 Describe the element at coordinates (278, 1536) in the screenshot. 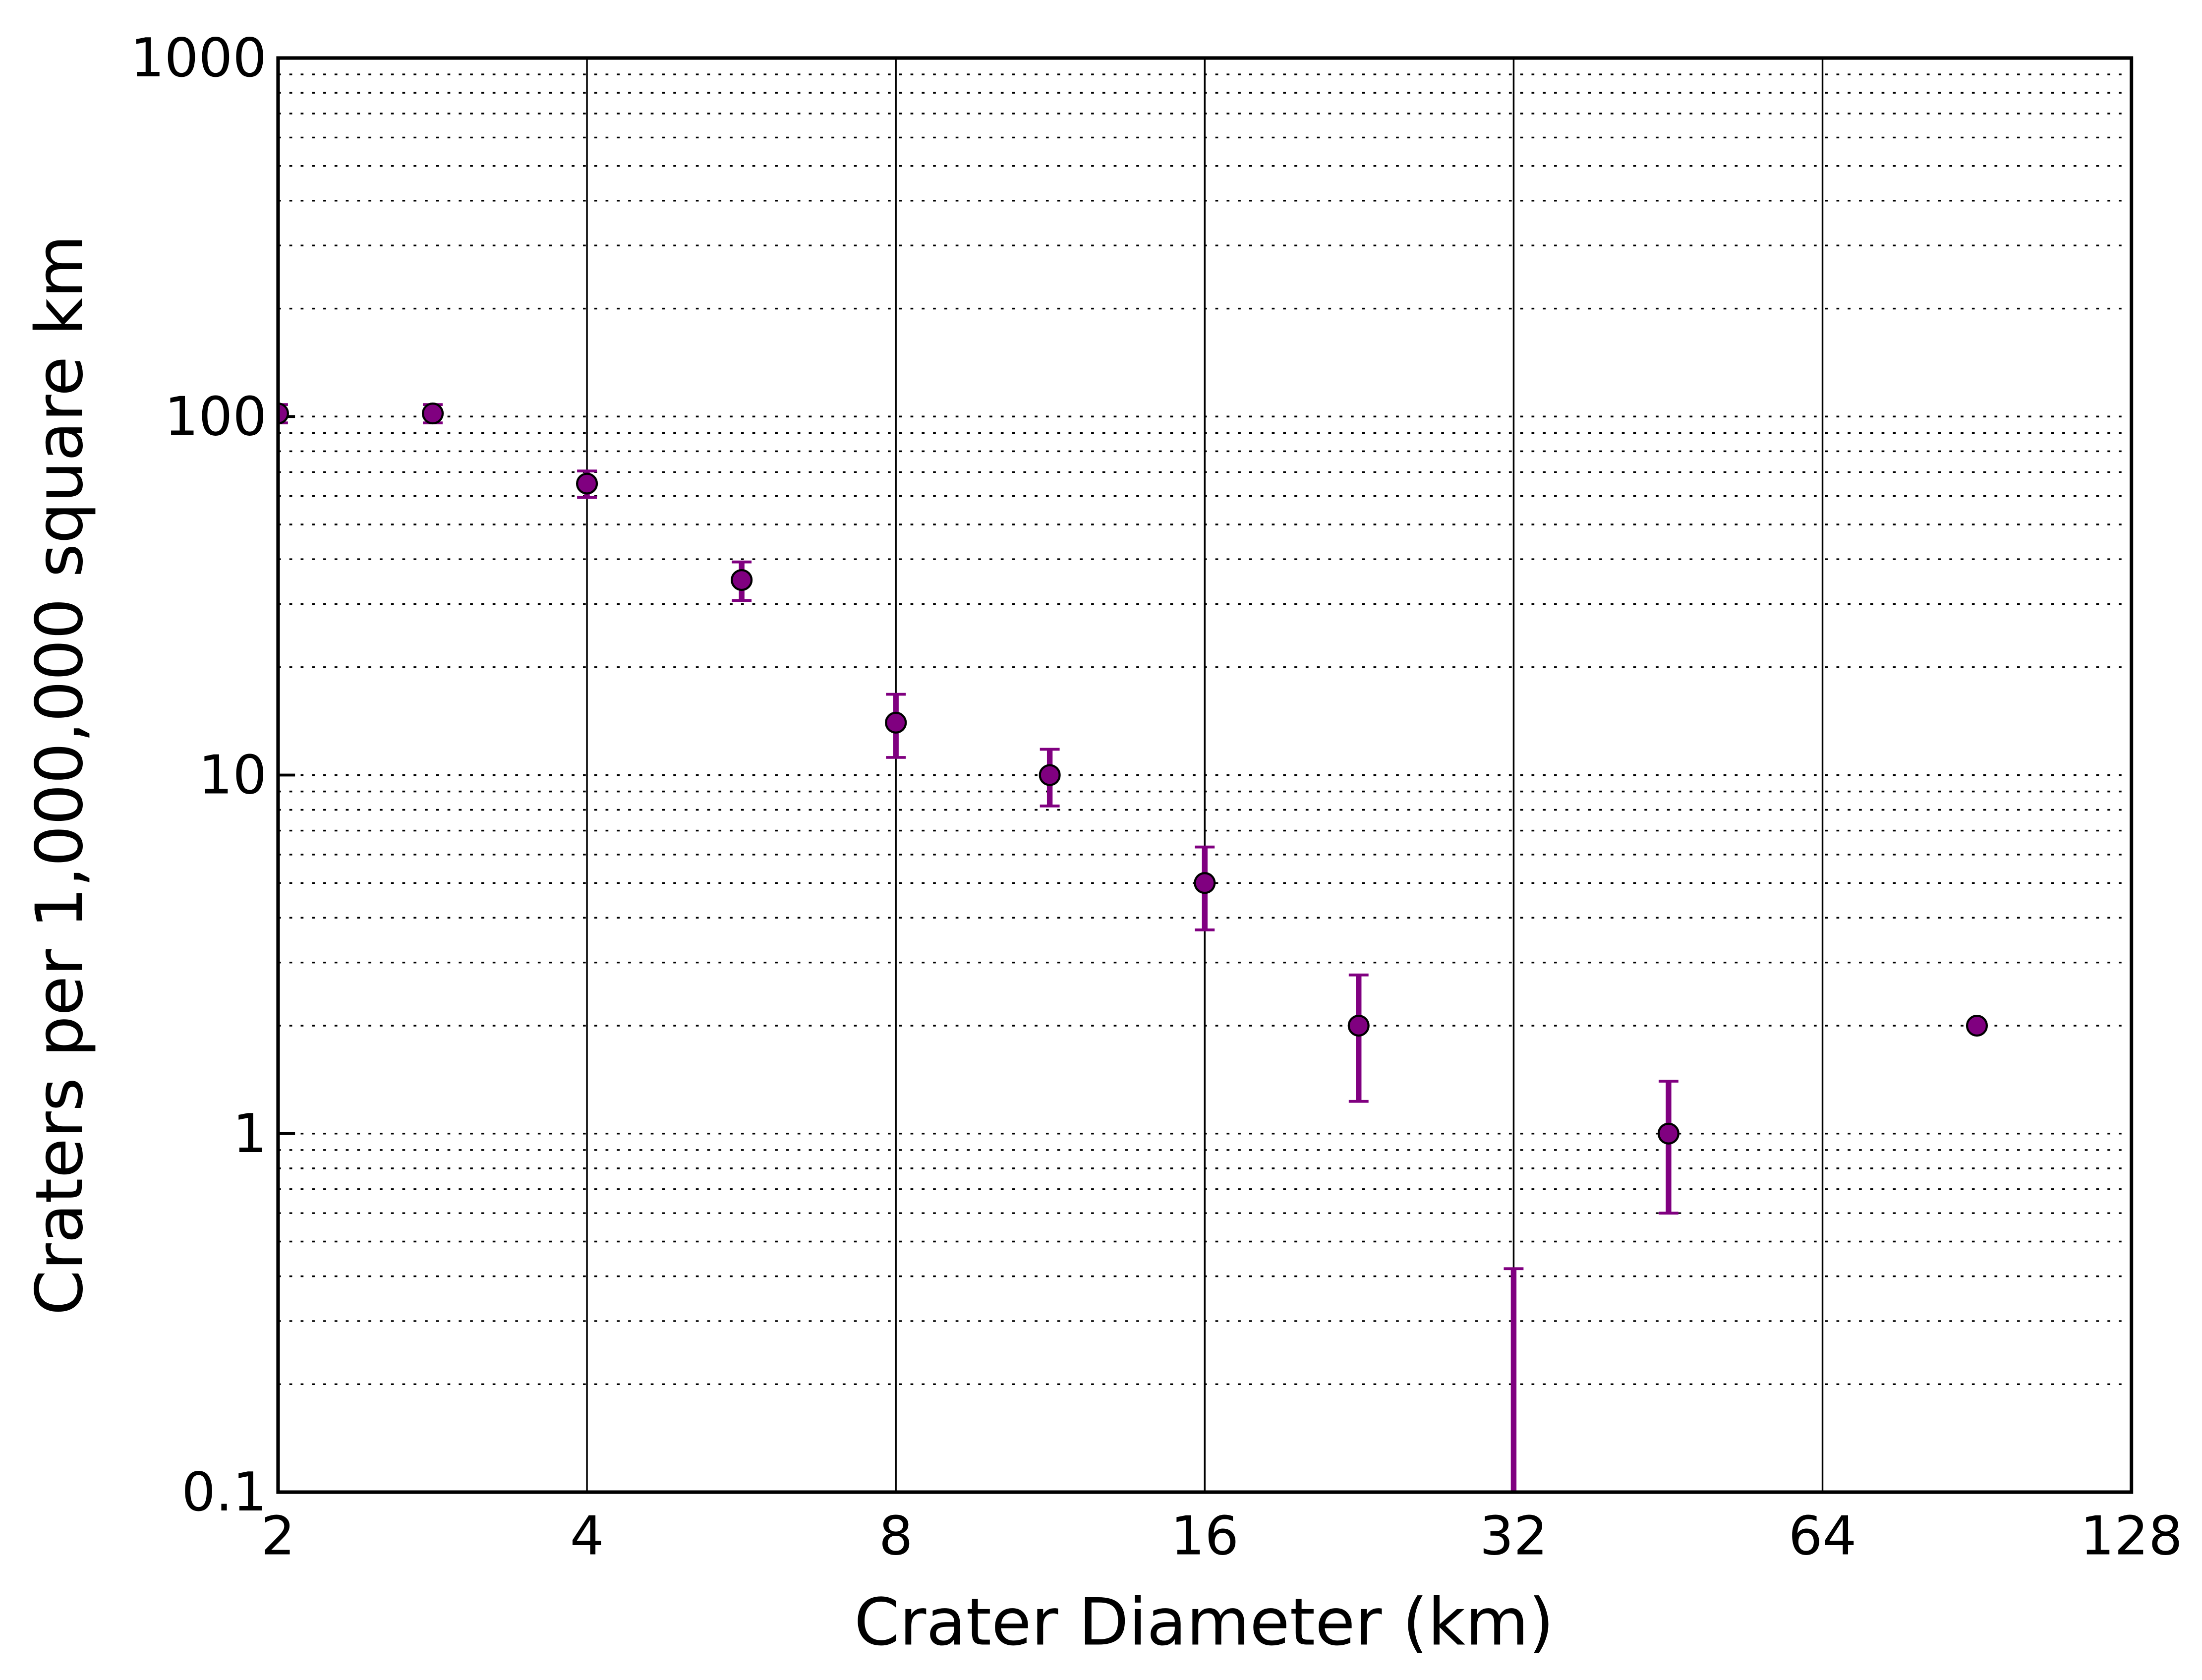

I see `x-tick-label: 2` at that location.